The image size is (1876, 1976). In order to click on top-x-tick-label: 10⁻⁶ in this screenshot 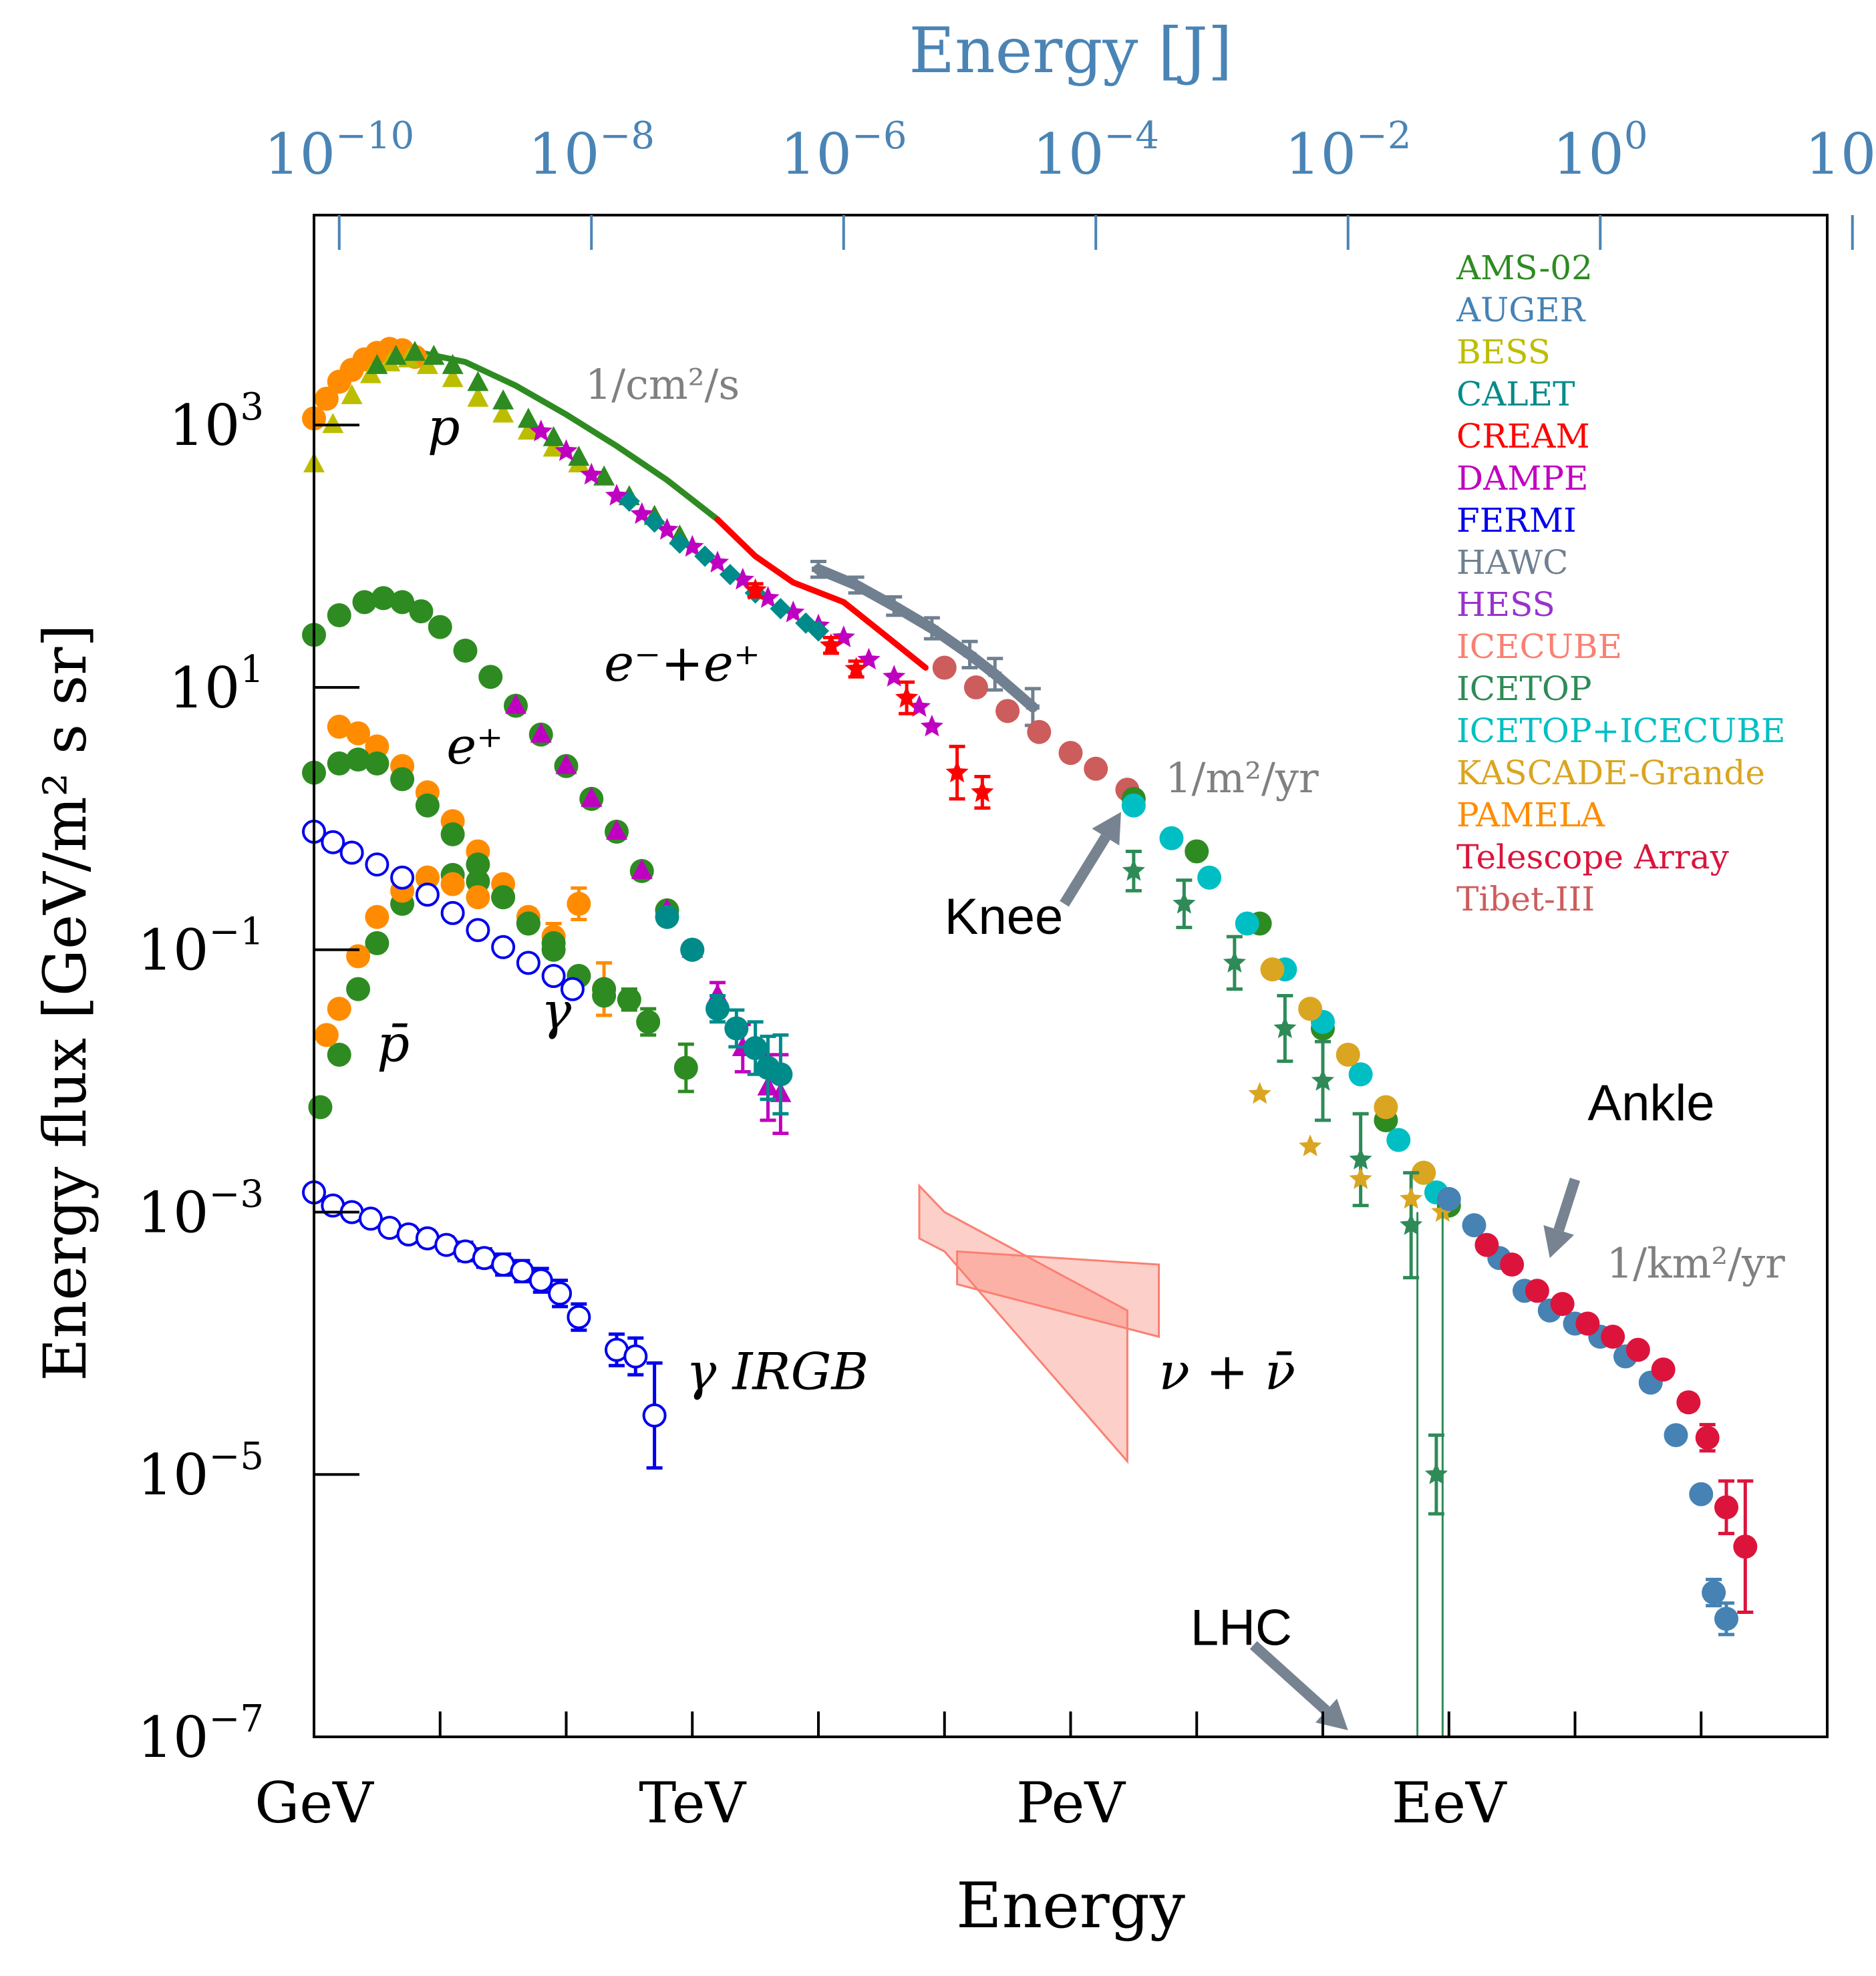, I will do `click(843, 150)`.